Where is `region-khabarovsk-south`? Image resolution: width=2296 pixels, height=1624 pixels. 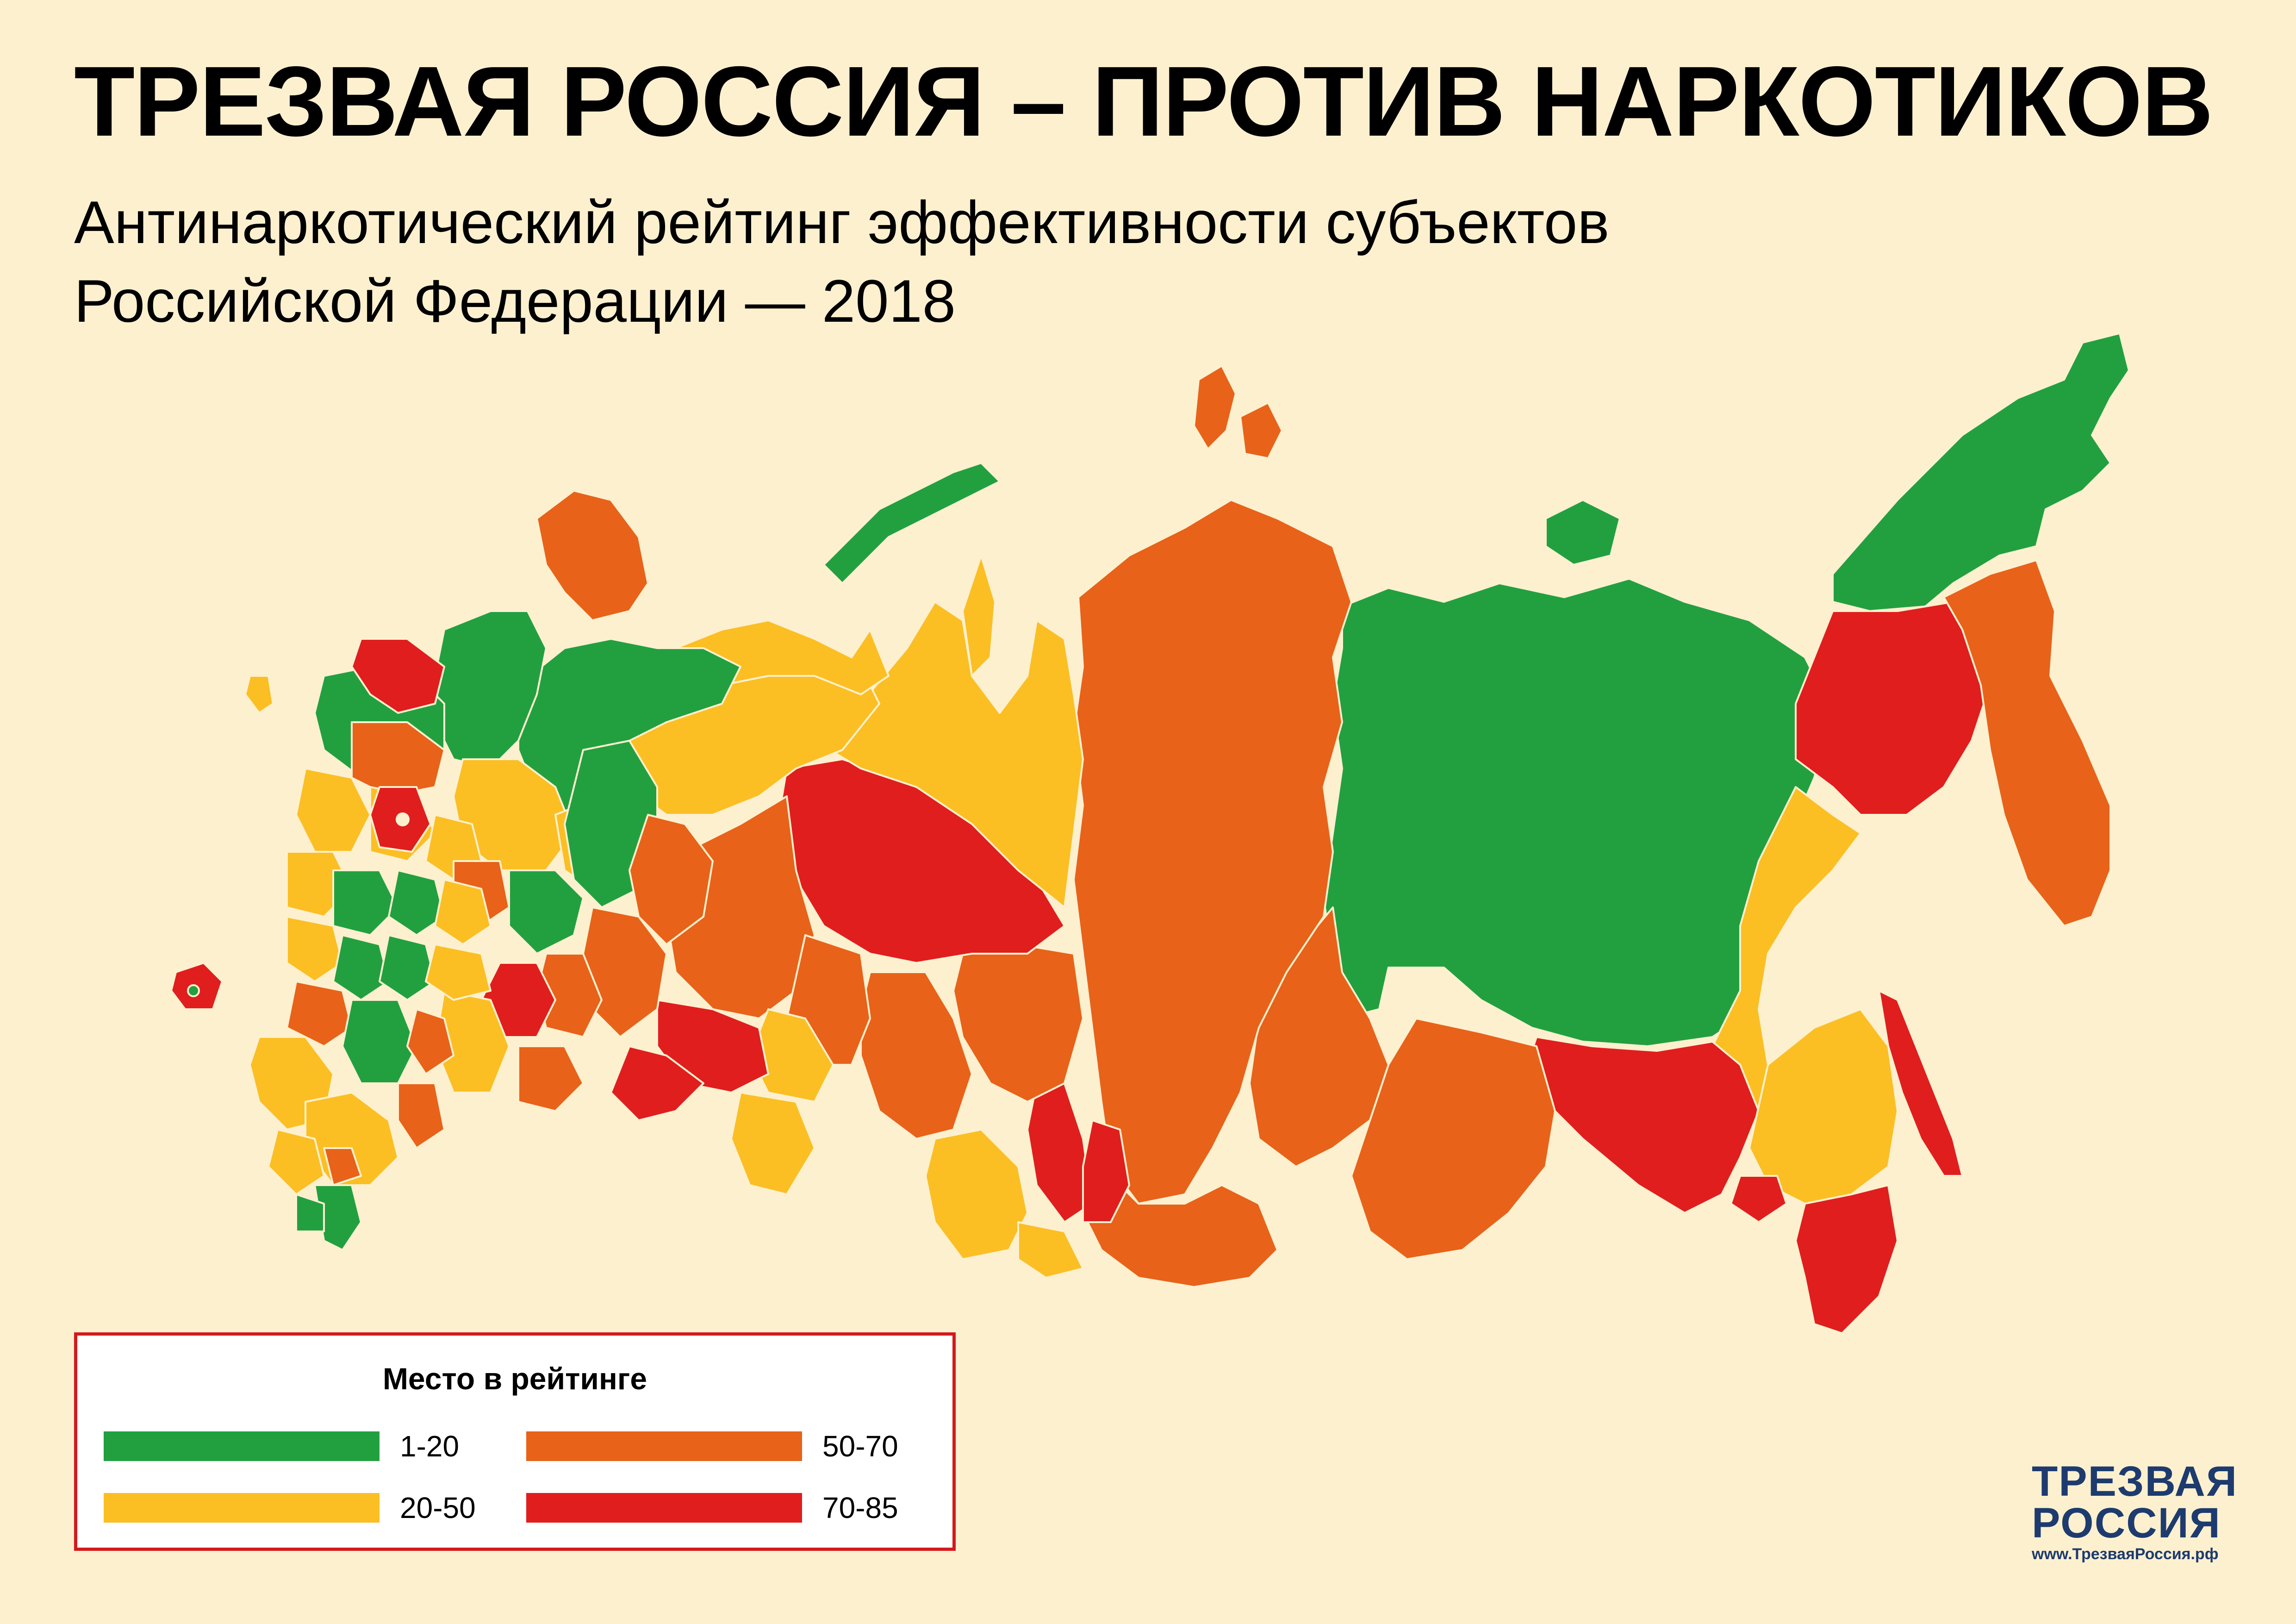 region-khabarovsk-south is located at coordinates (1823, 1106).